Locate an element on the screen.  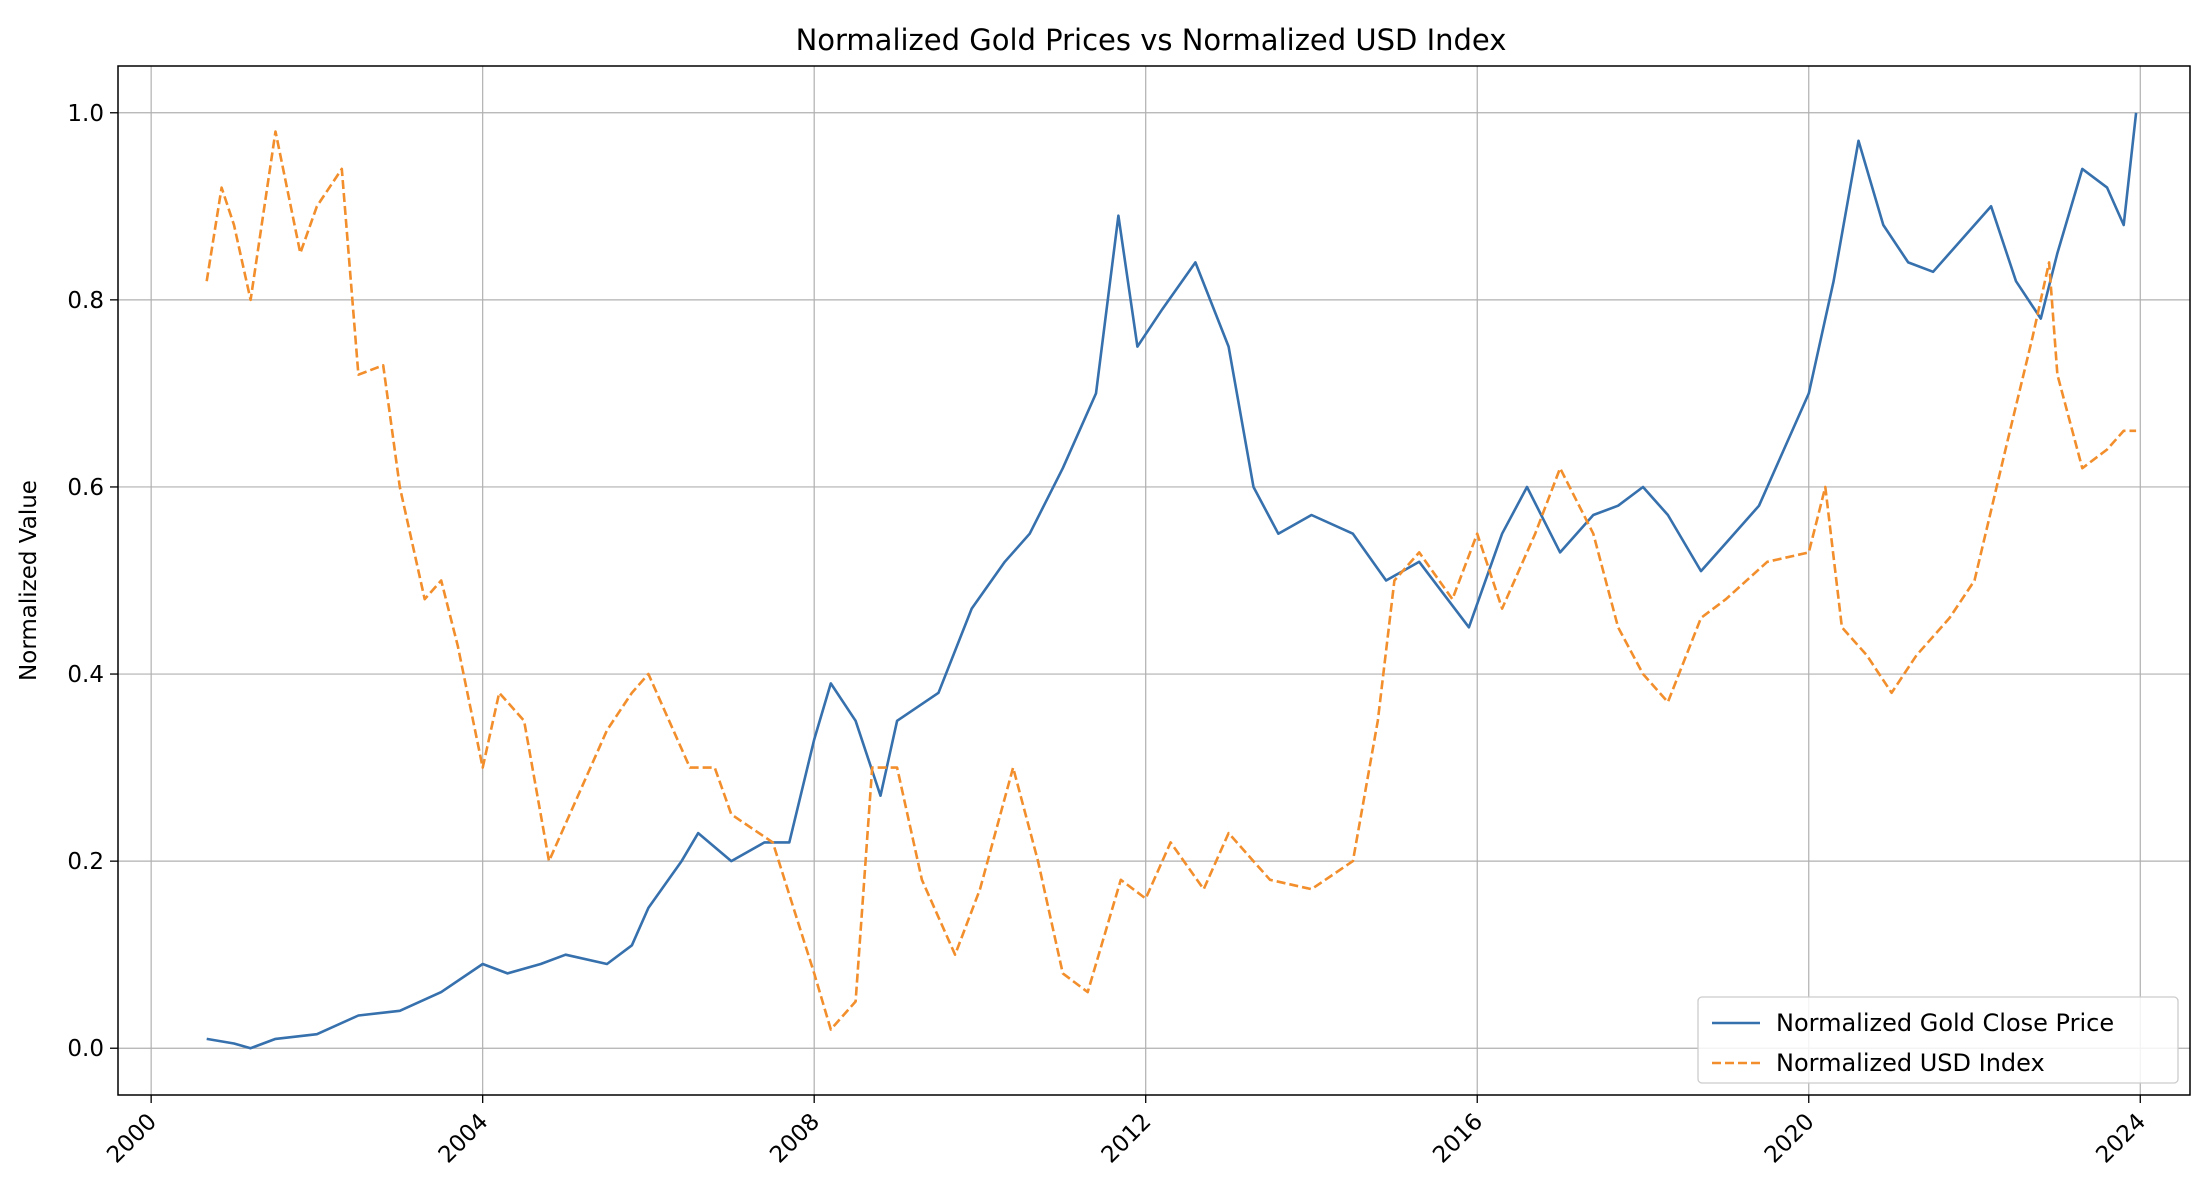
y-tick-label-0.8: 0.8 is located at coordinates (85, 301).